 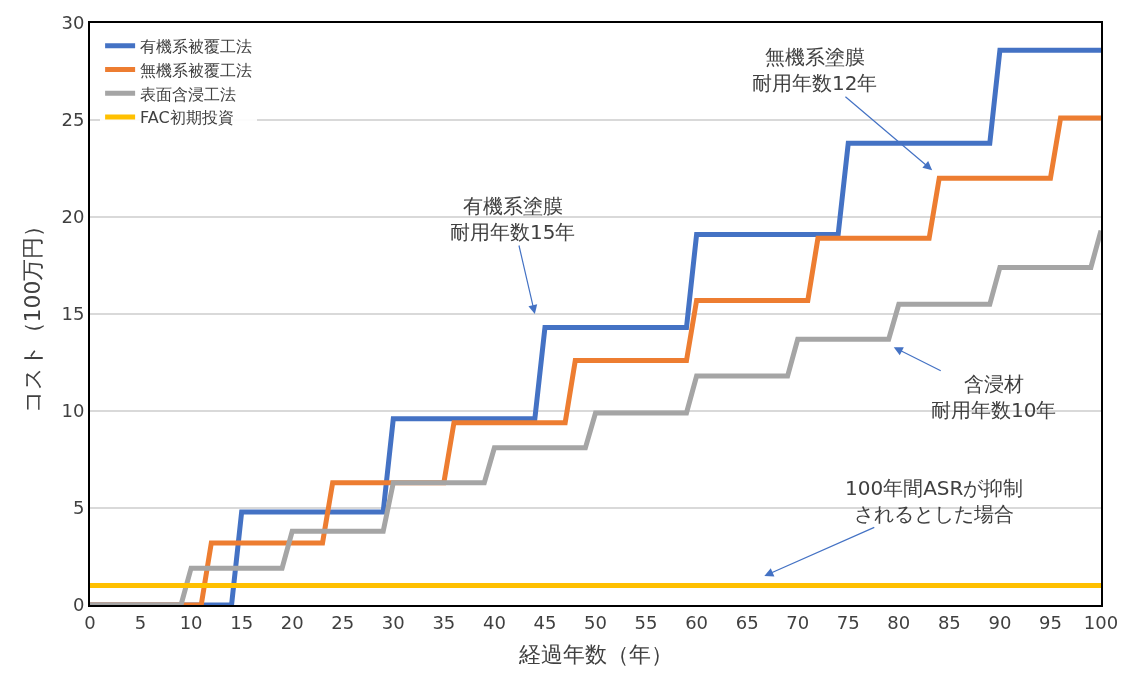 What do you see at coordinates (343, 622) in the screenshot?
I see `x-tick-label: 25` at bounding box center [343, 622].